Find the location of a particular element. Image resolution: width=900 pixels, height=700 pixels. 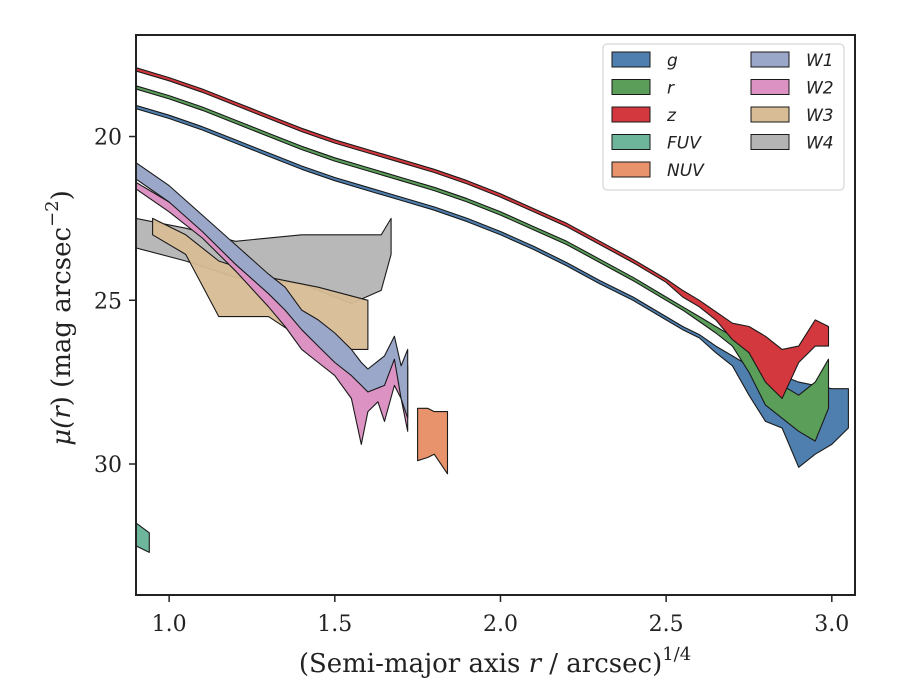

x-tick-label: 1.5 is located at coordinates (334, 624).